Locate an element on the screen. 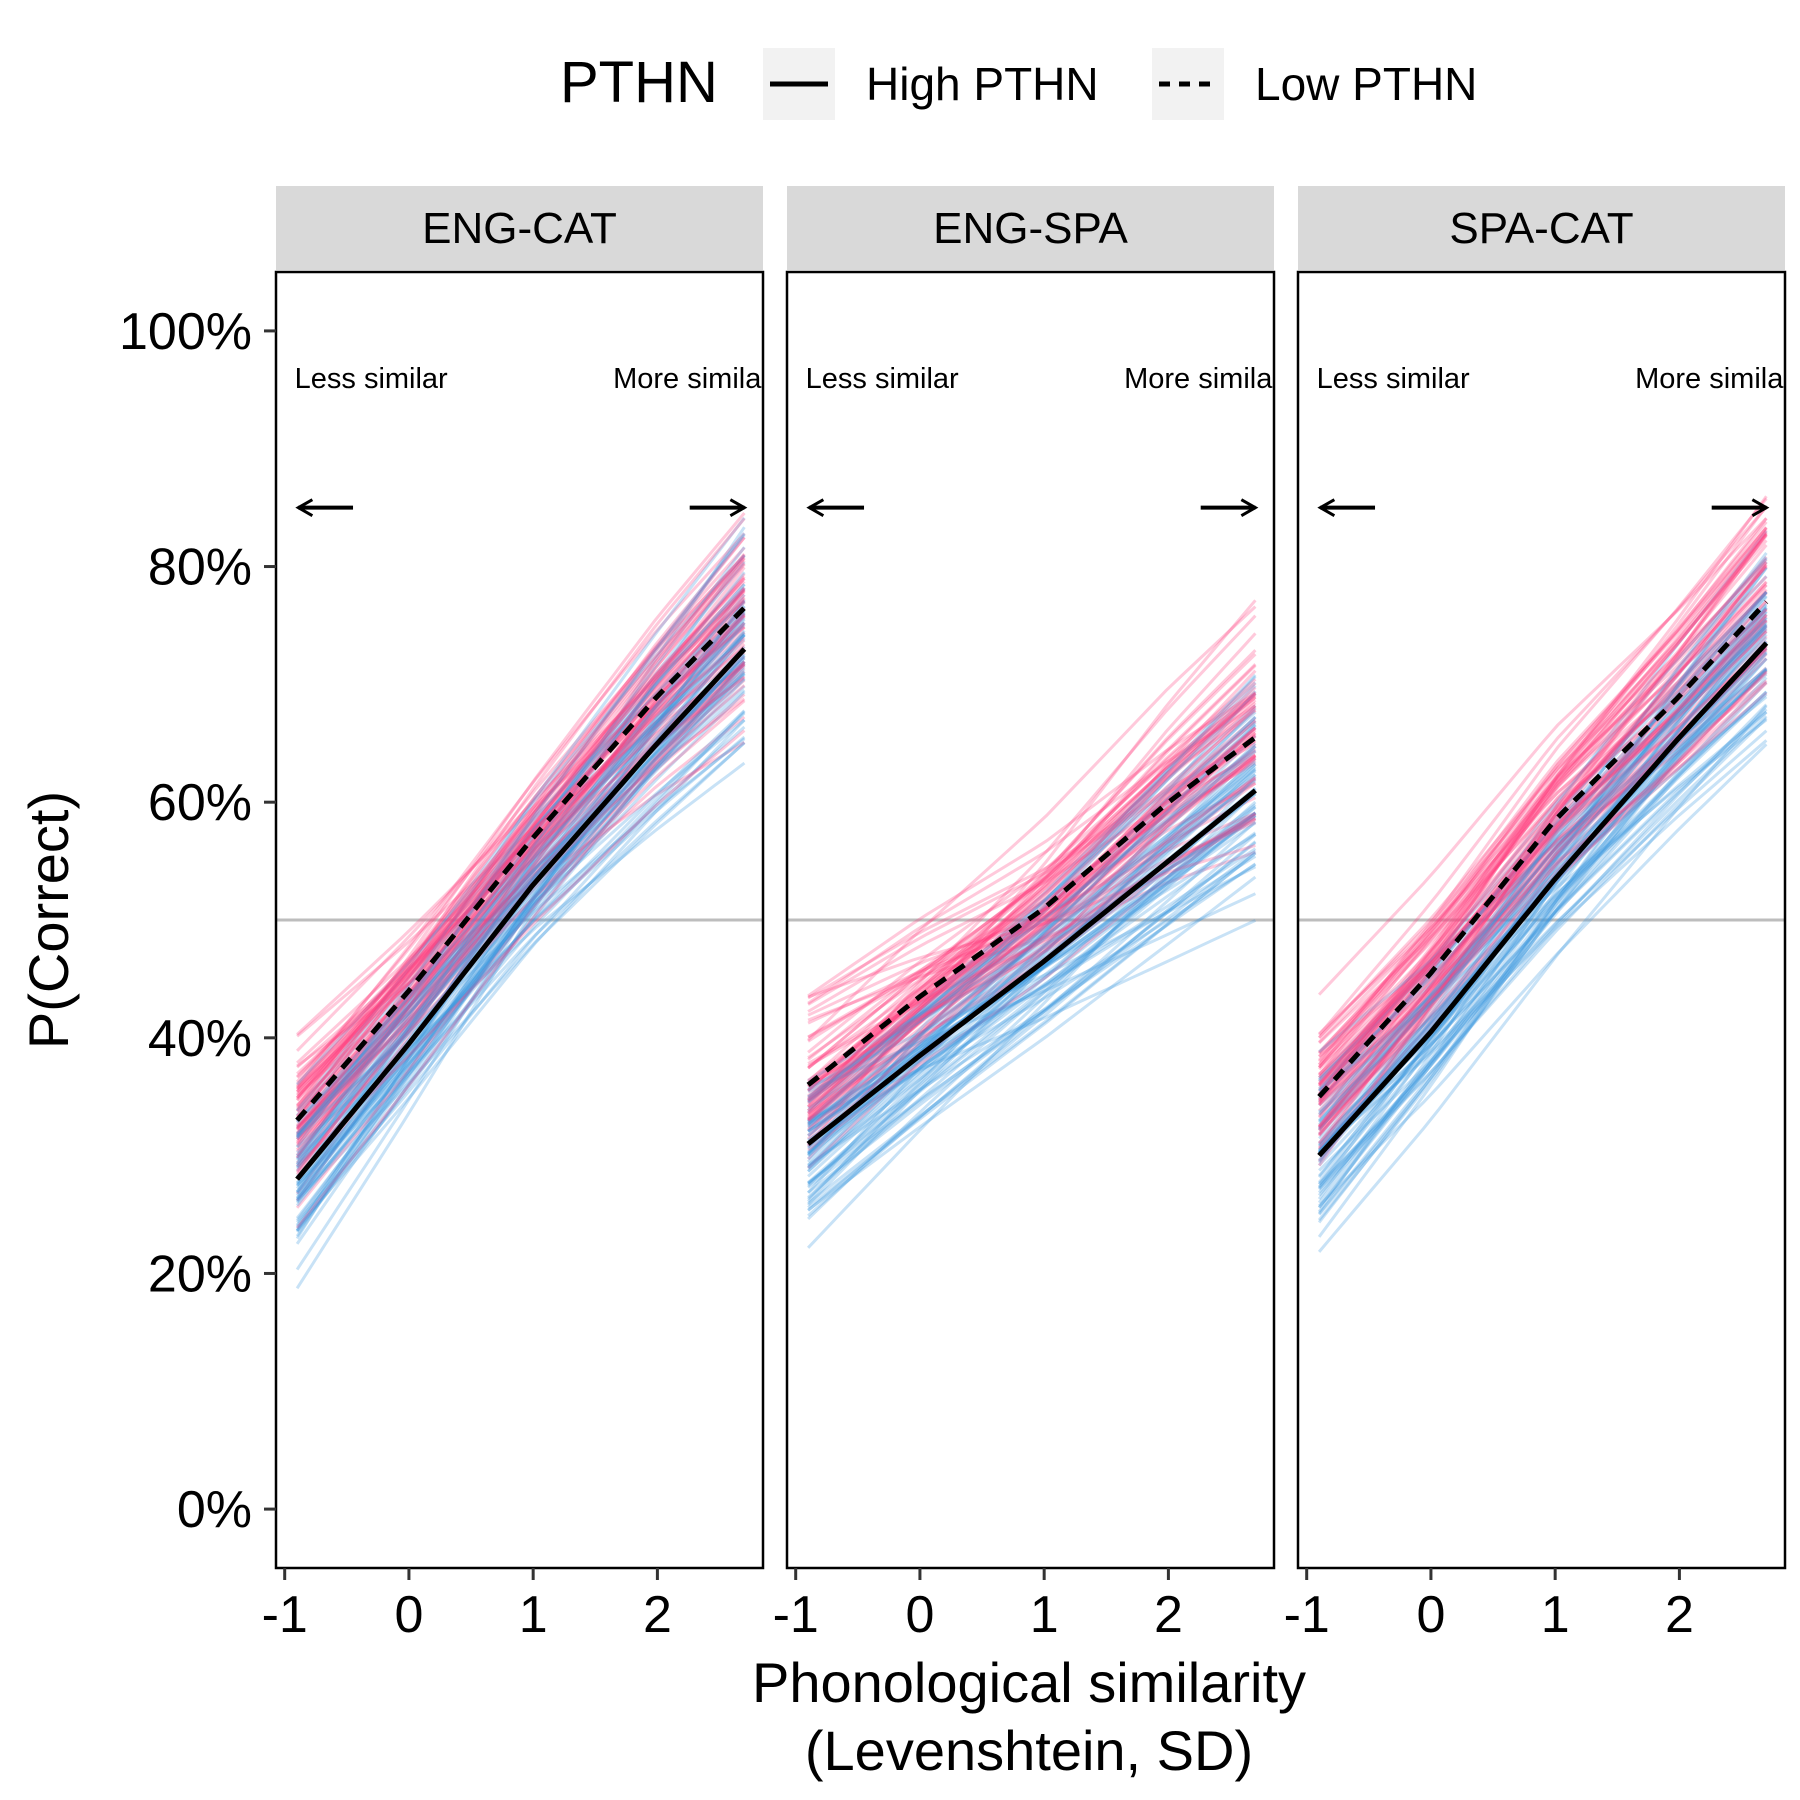  legend: PTHN High PTHN Low PTHN is located at coordinates (1018, 84).